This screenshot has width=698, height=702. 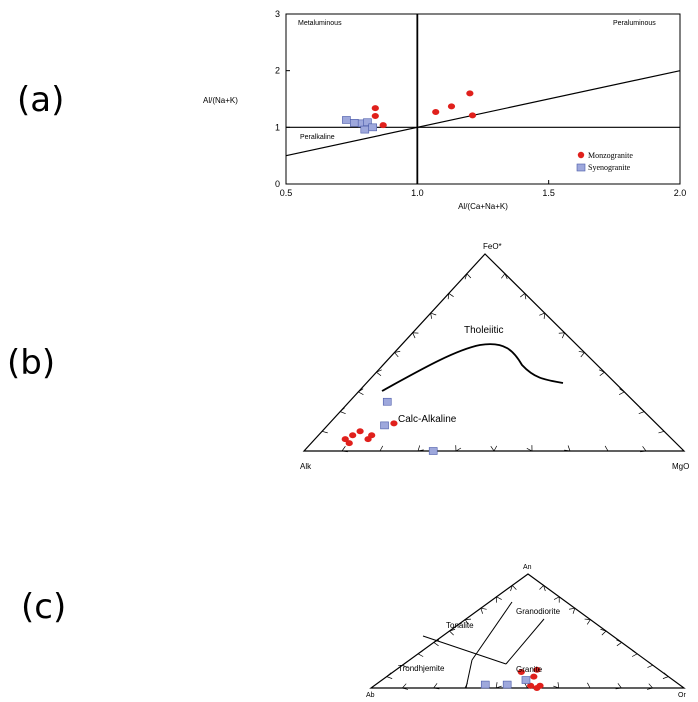 I want to click on chart-c-boundary-top, so click(x=464, y=650).